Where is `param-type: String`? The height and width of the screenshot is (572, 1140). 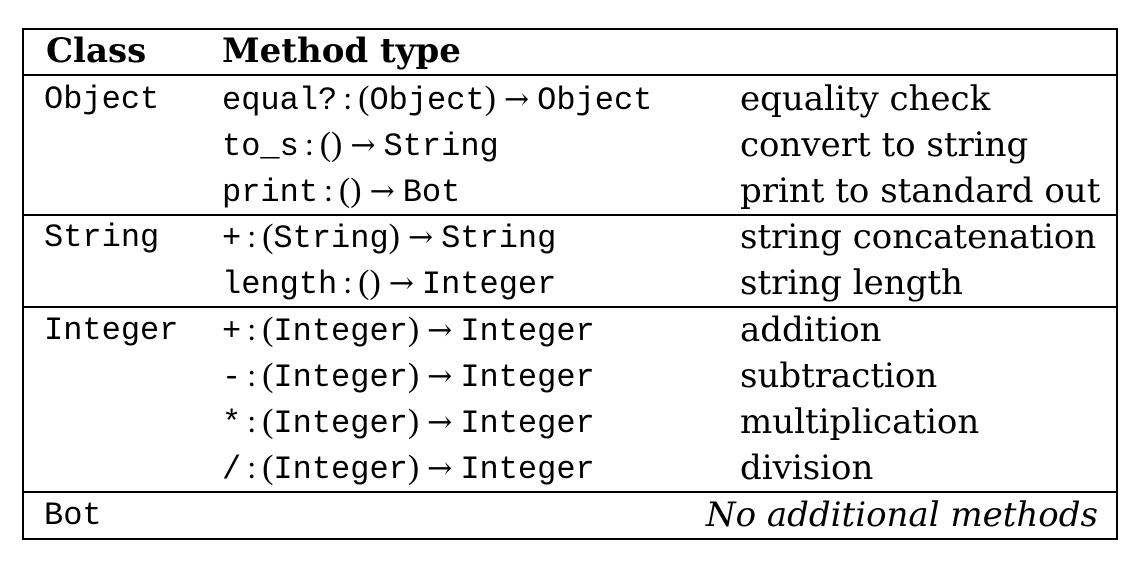 param-type: String is located at coordinates (331, 238).